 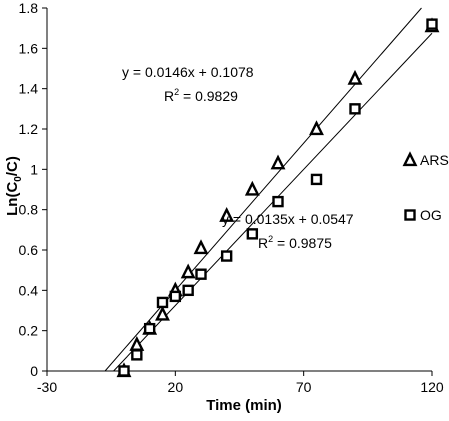 I want to click on y-tick-label: 0.8, so click(x=29, y=210).